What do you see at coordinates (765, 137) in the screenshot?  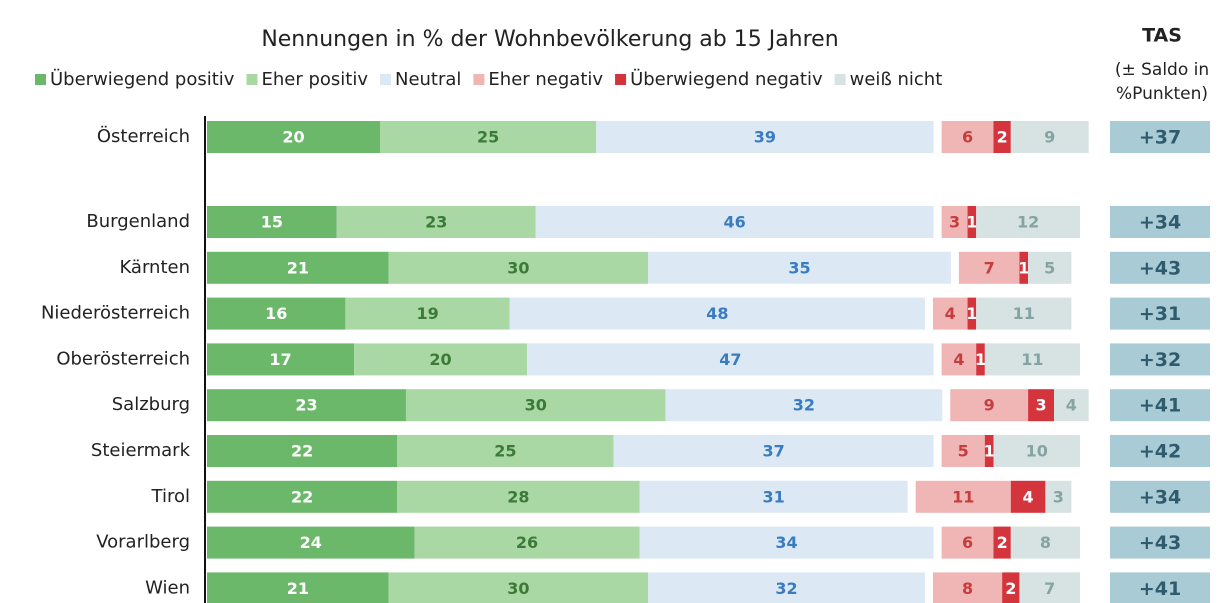 I see `data-label: 39` at bounding box center [765, 137].